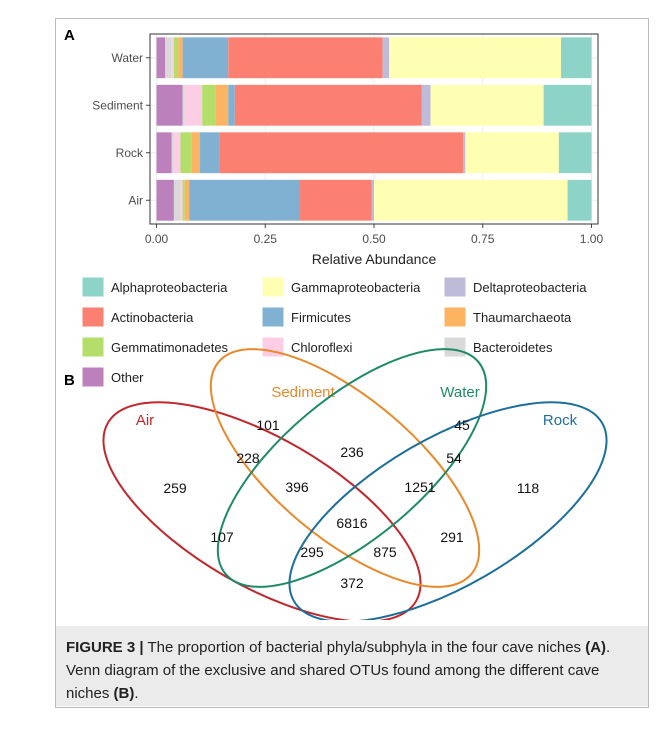 The image size is (672, 738). I want to click on legend-label: Thaumarchaeota, so click(522, 317).